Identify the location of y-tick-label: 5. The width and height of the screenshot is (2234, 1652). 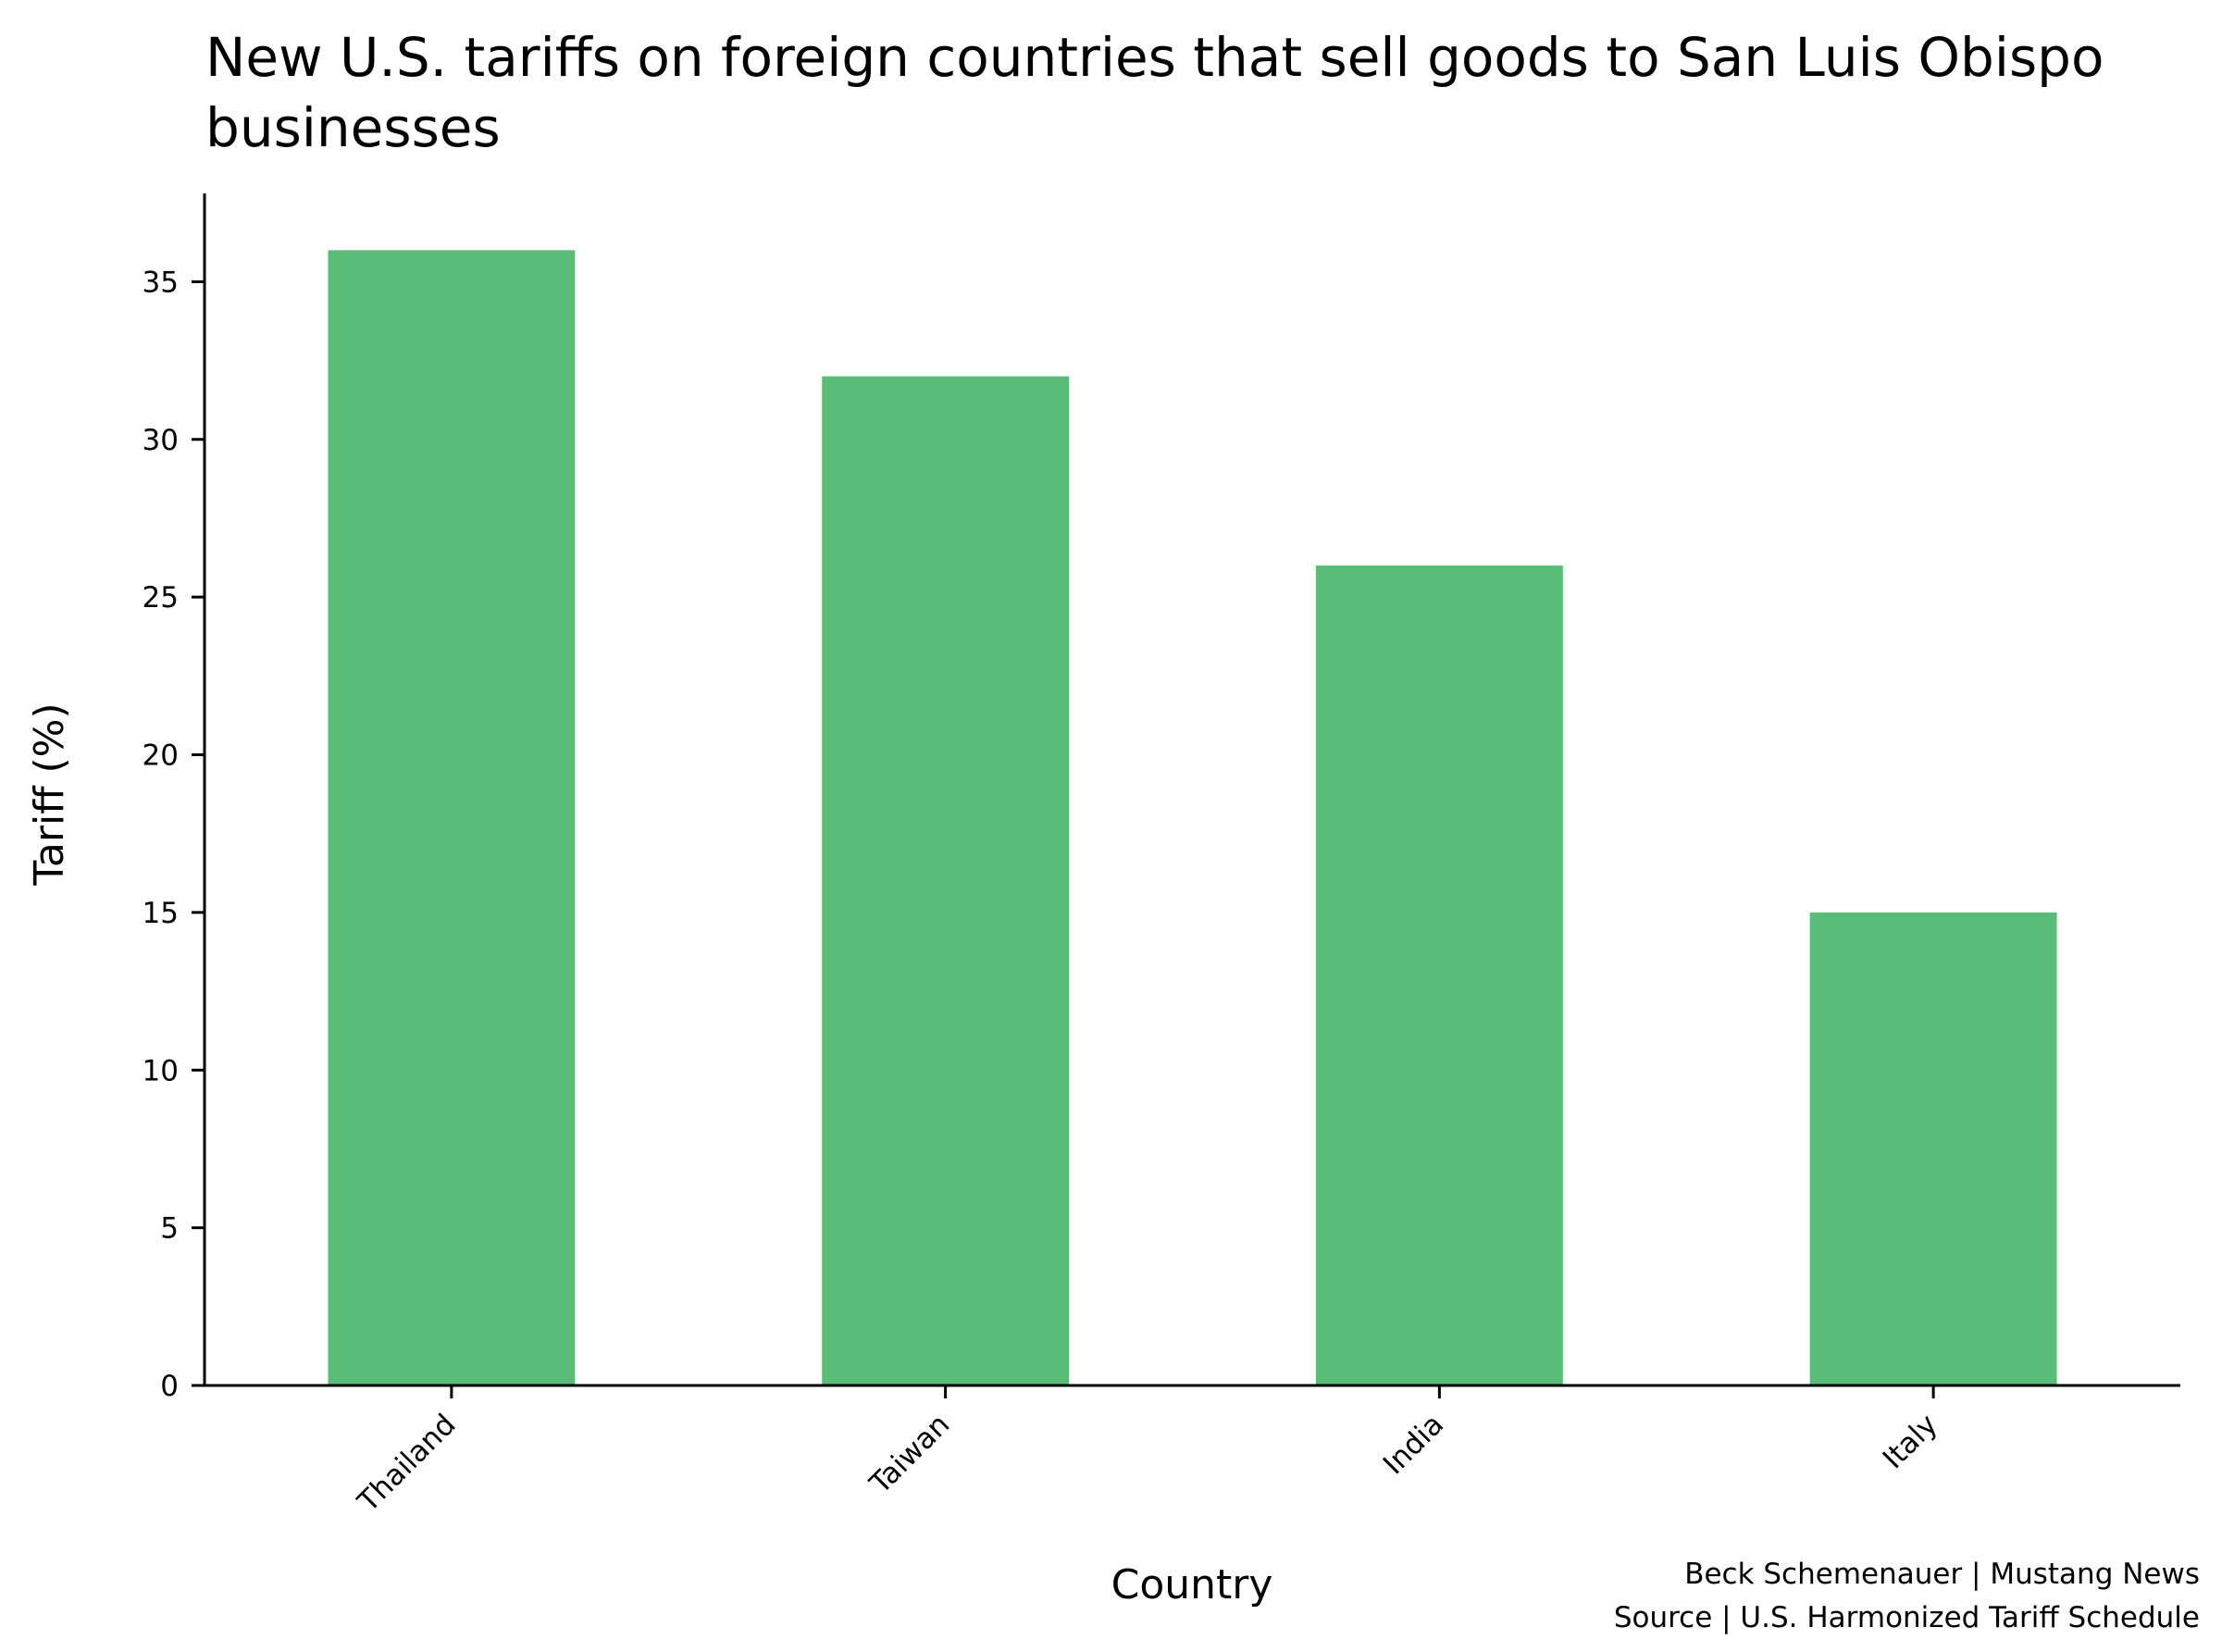
(169, 1229).